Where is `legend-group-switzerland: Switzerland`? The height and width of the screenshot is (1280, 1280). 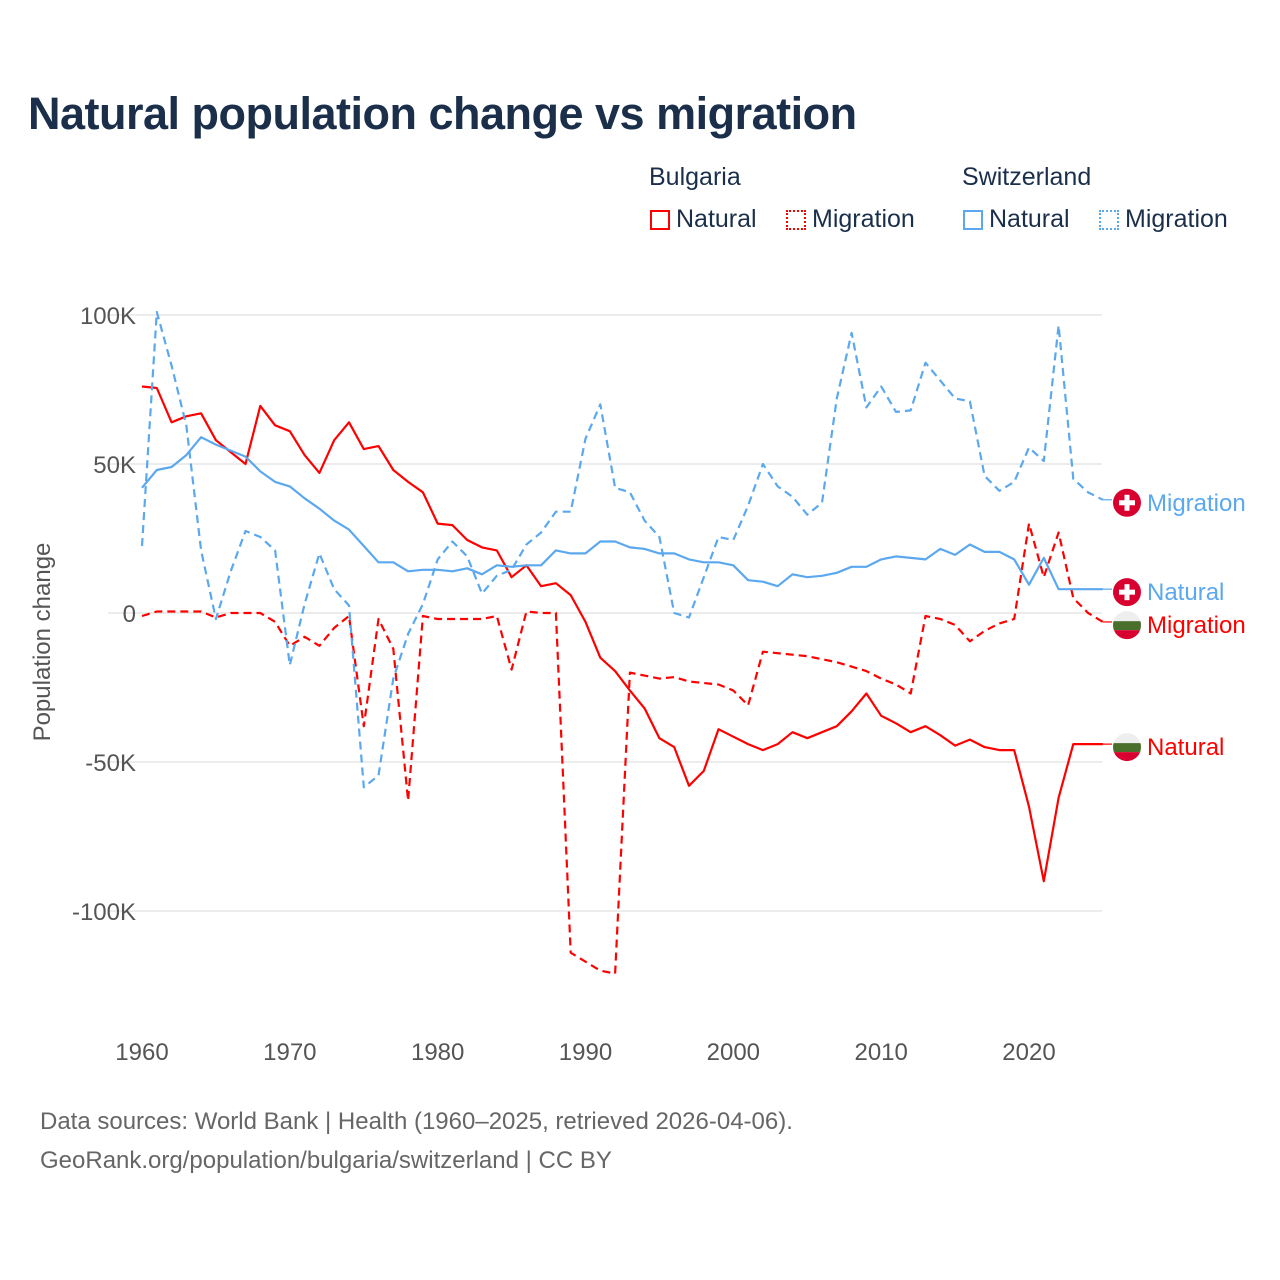 legend-group-switzerland: Switzerland is located at coordinates (1027, 177).